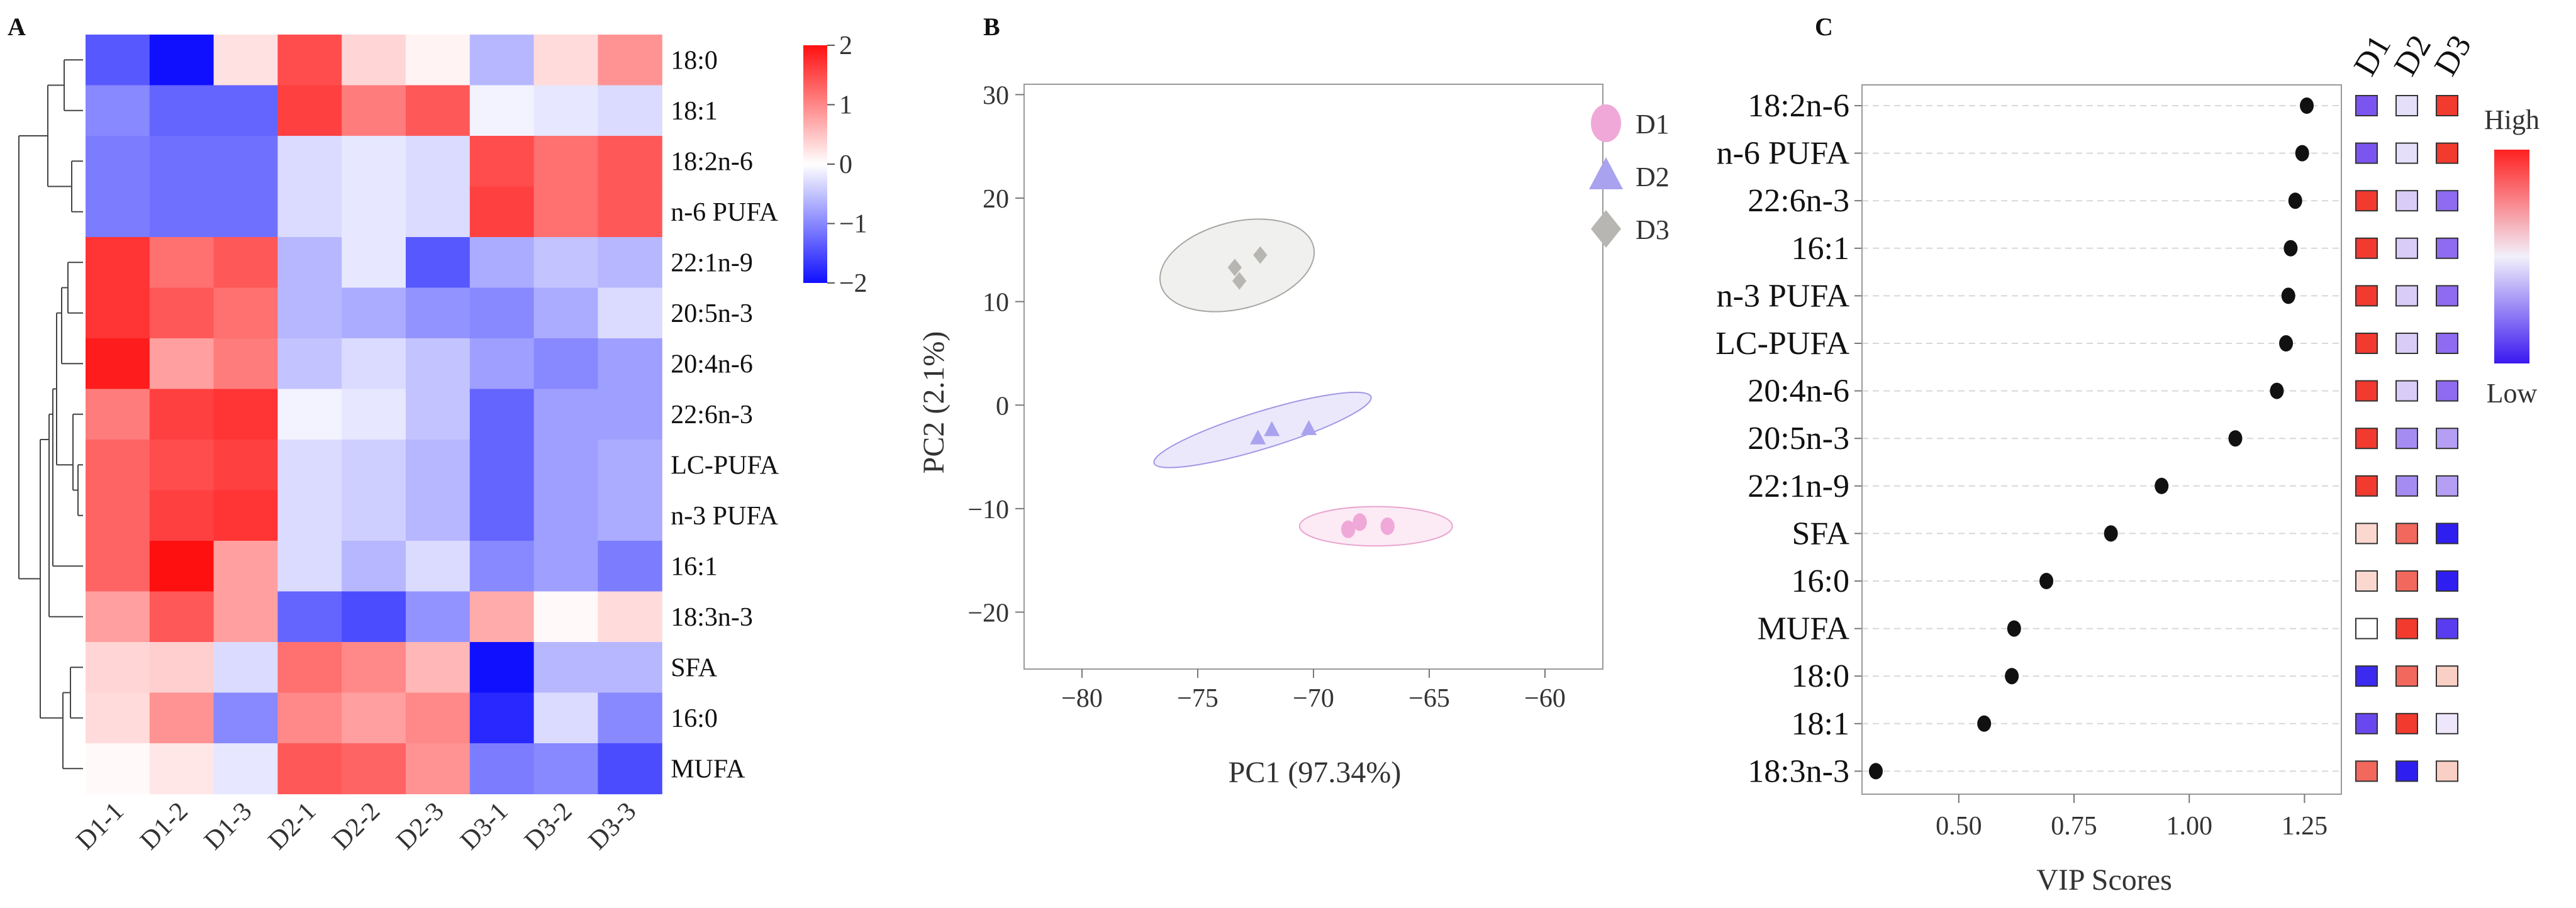 The image size is (2576, 908). I want to click on heatmap-row-label: 22:1n-9, so click(712, 262).